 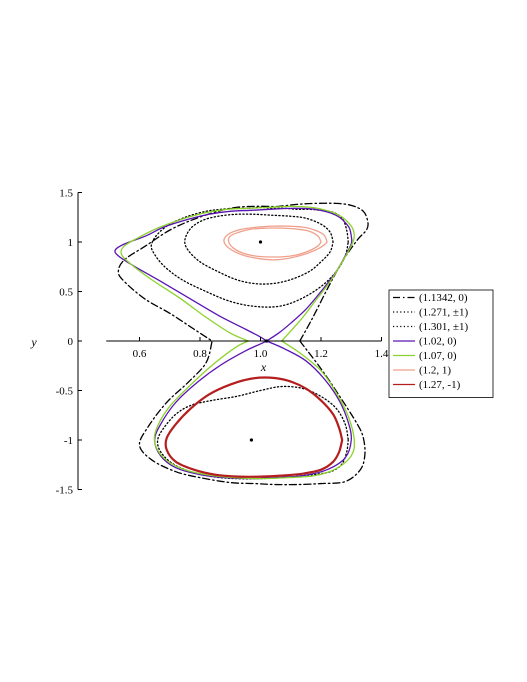 What do you see at coordinates (66, 194) in the screenshot?
I see `y-tick-label: 1.5` at bounding box center [66, 194].